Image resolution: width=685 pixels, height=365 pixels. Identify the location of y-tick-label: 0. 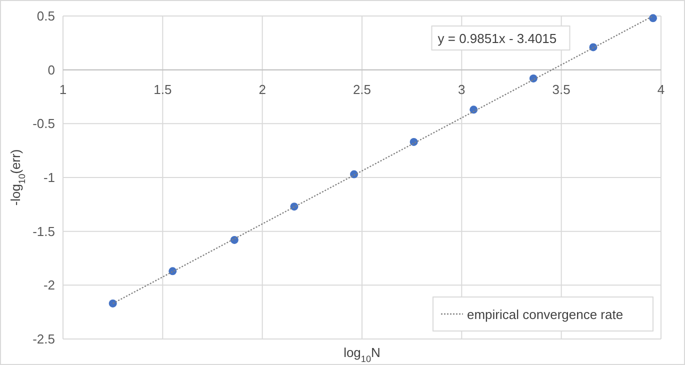
(51, 70).